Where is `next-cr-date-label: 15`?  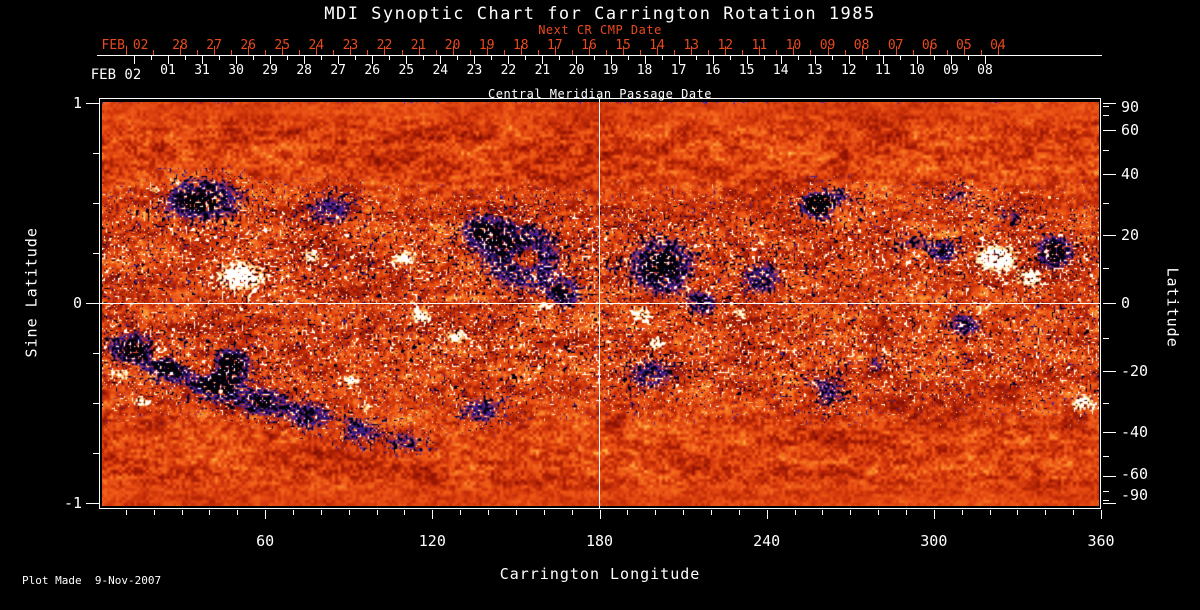
next-cr-date-label: 15 is located at coordinates (623, 45).